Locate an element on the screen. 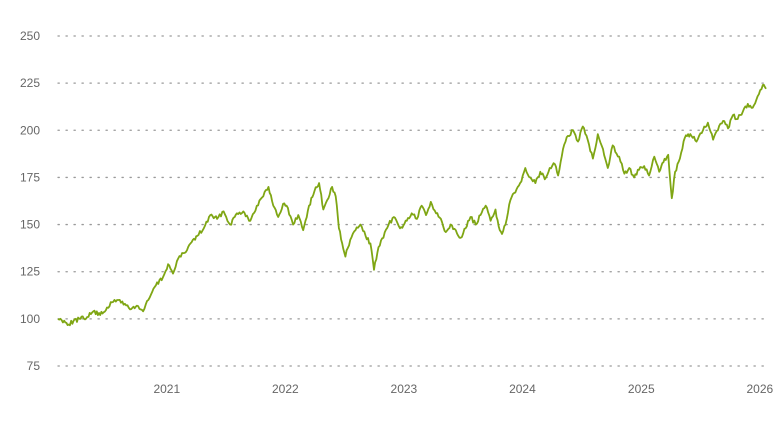  y-tick-label: 75 is located at coordinates (34, 366).